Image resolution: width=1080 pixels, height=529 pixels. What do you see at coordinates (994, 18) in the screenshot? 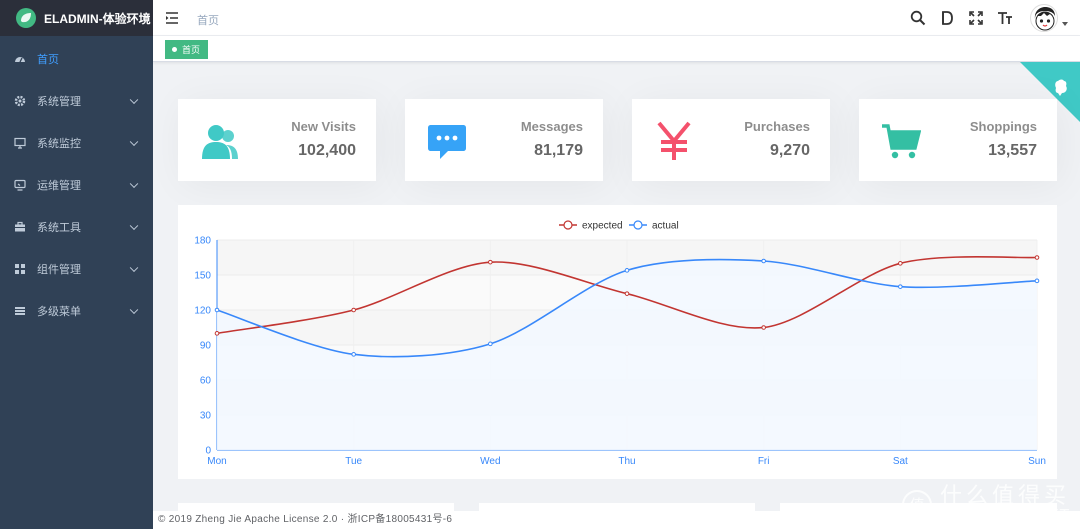
I see `navbar-actions` at bounding box center [994, 18].